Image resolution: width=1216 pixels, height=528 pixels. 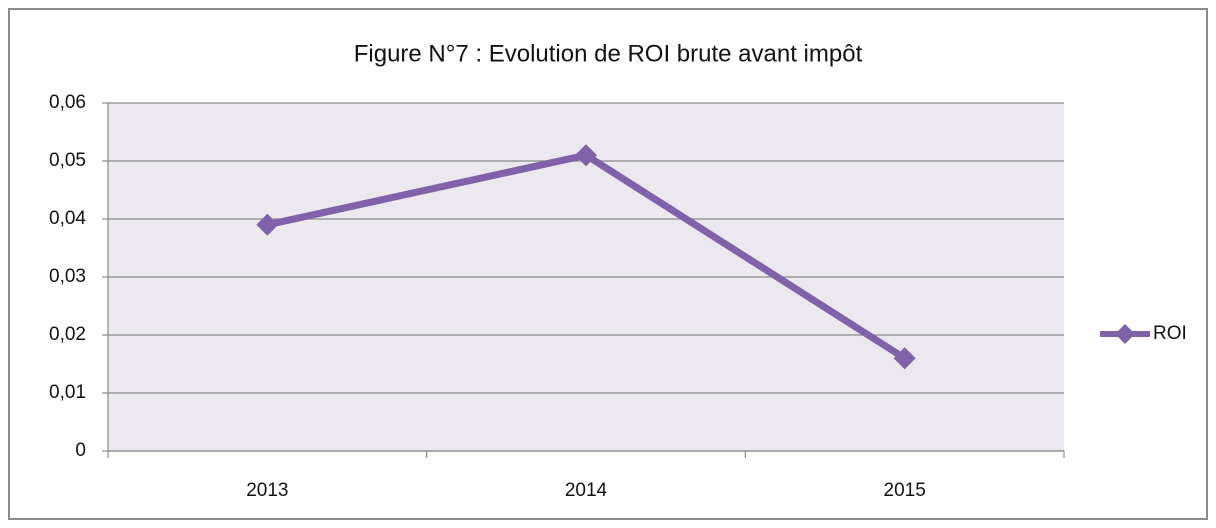 I want to click on legend-label: ROI, so click(x=1170, y=333).